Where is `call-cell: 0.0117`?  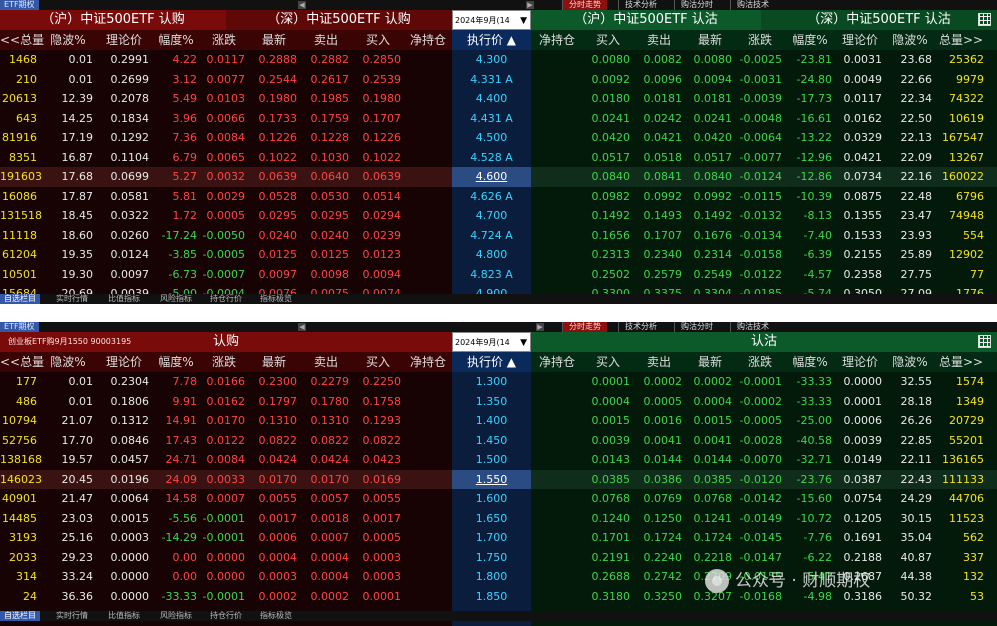 call-cell: 0.0117 is located at coordinates (226, 59).